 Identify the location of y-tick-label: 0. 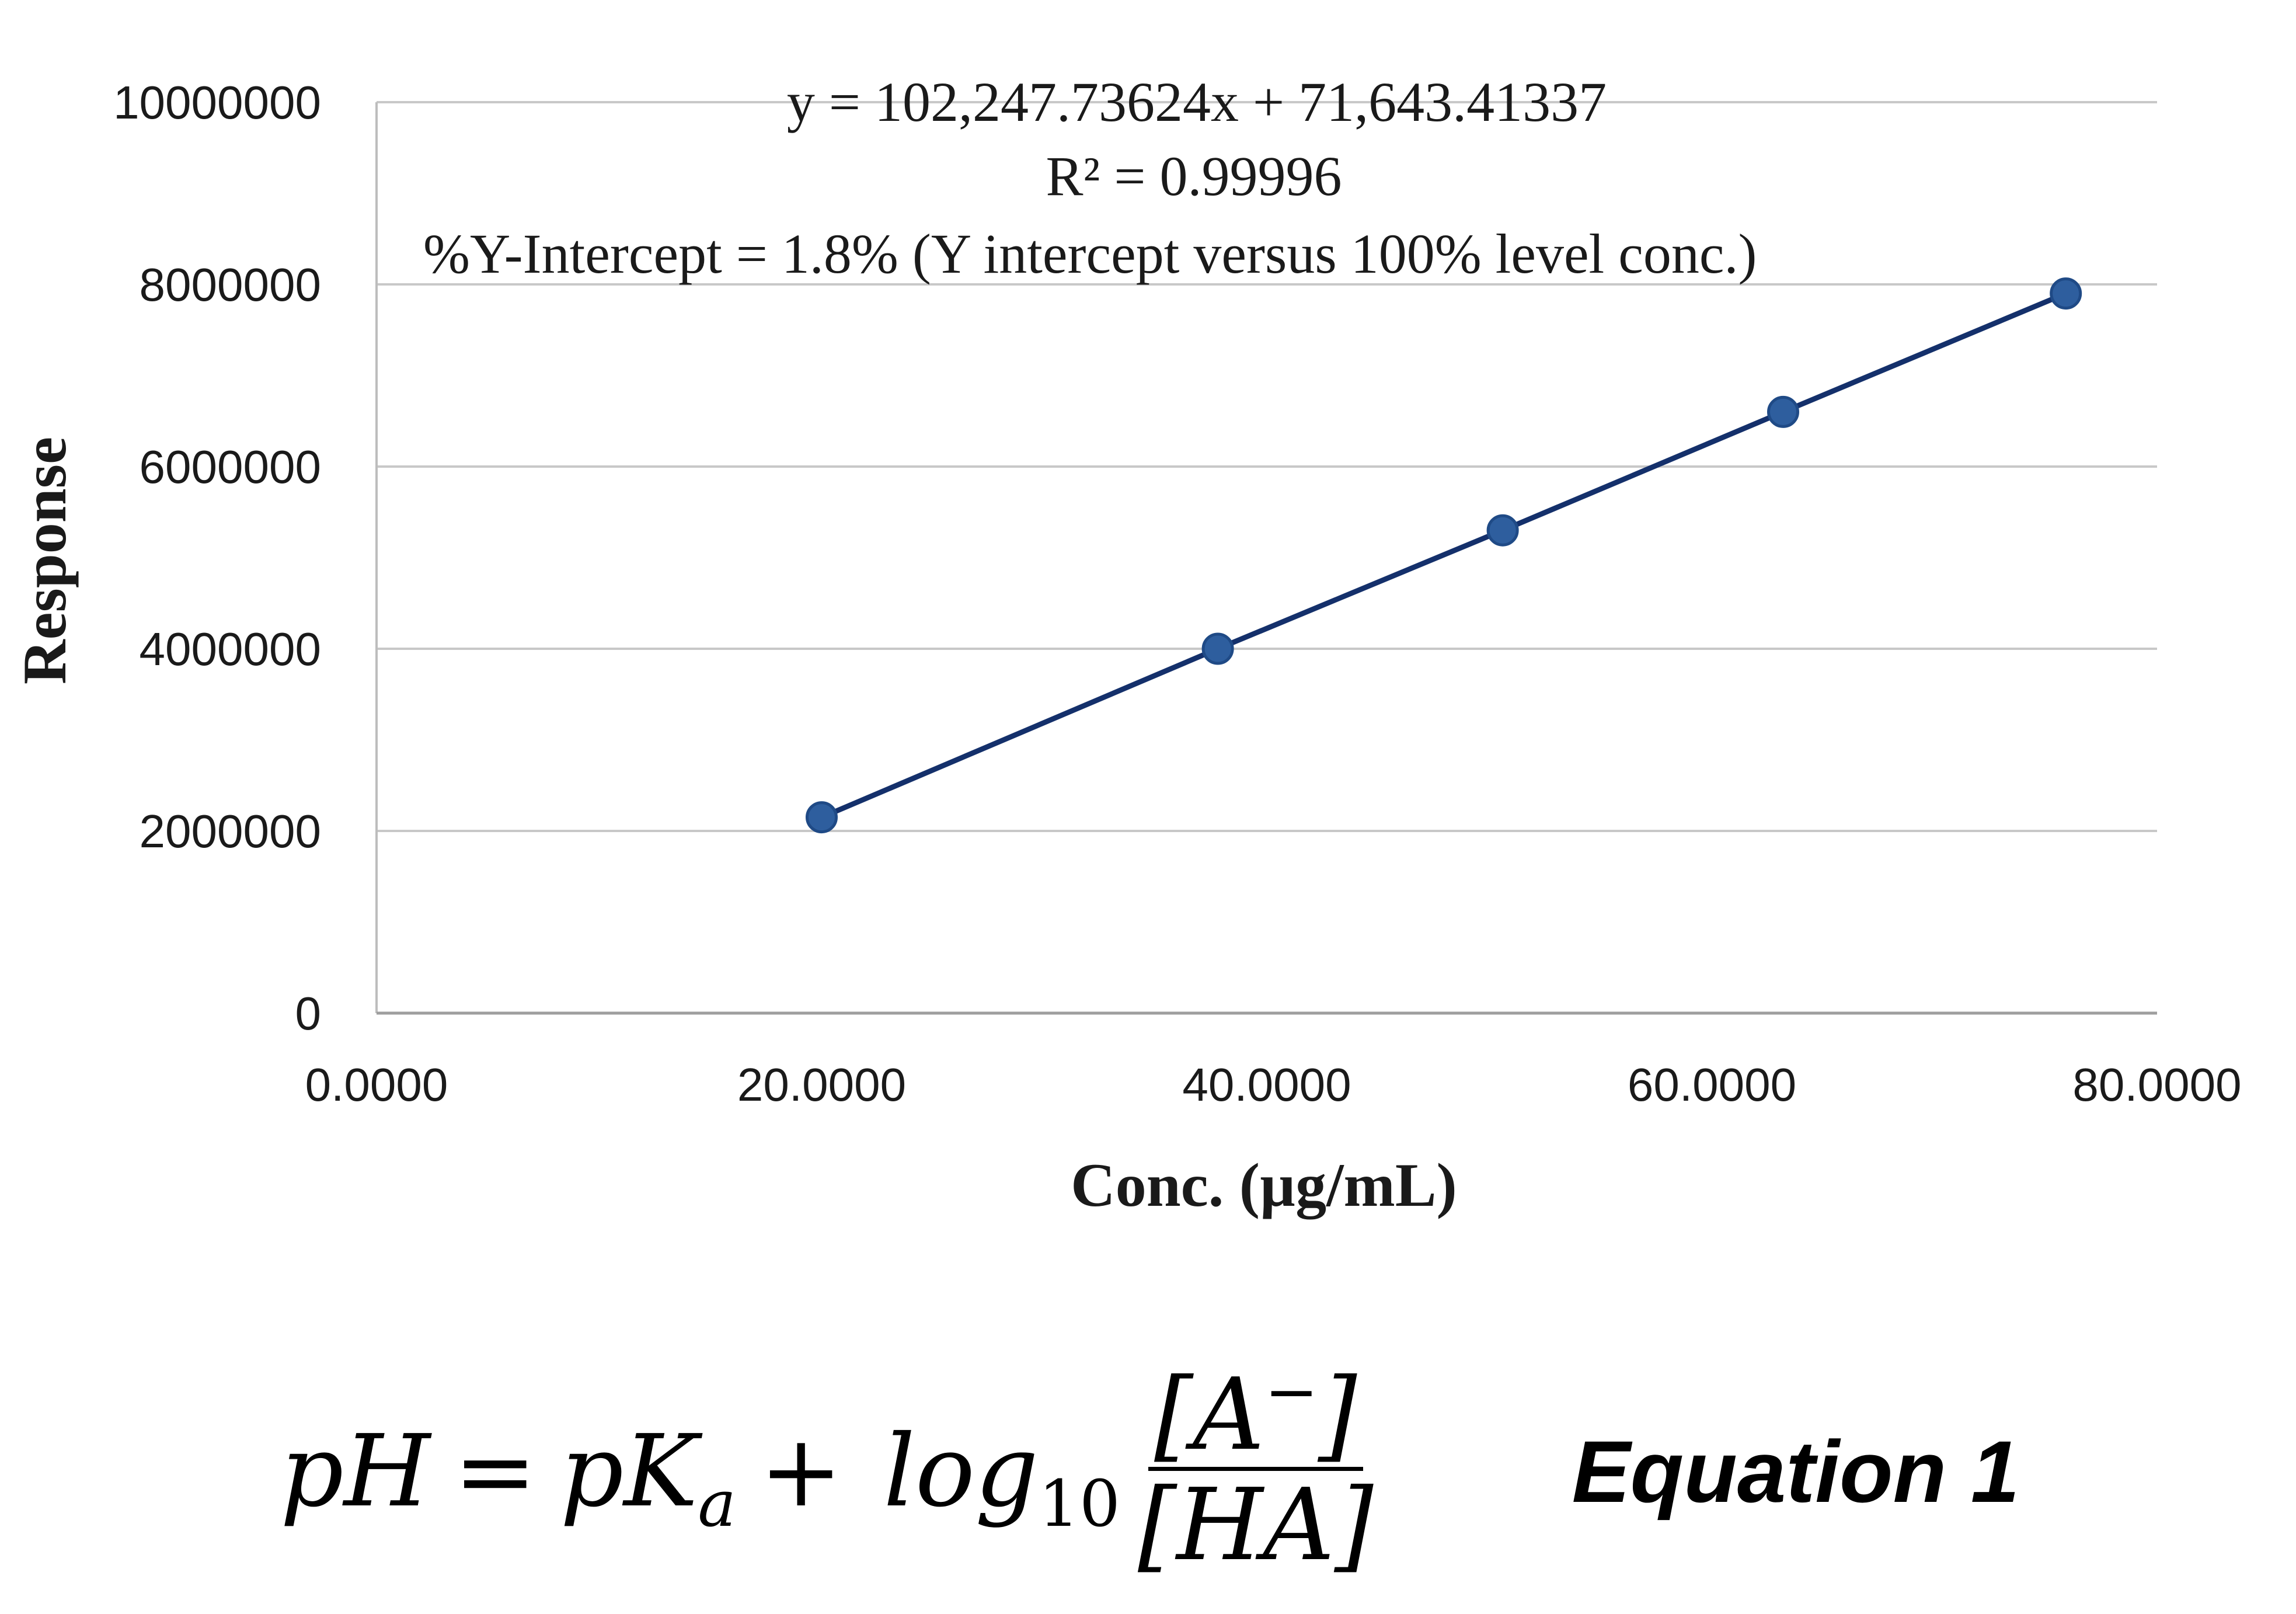
(309, 1013).